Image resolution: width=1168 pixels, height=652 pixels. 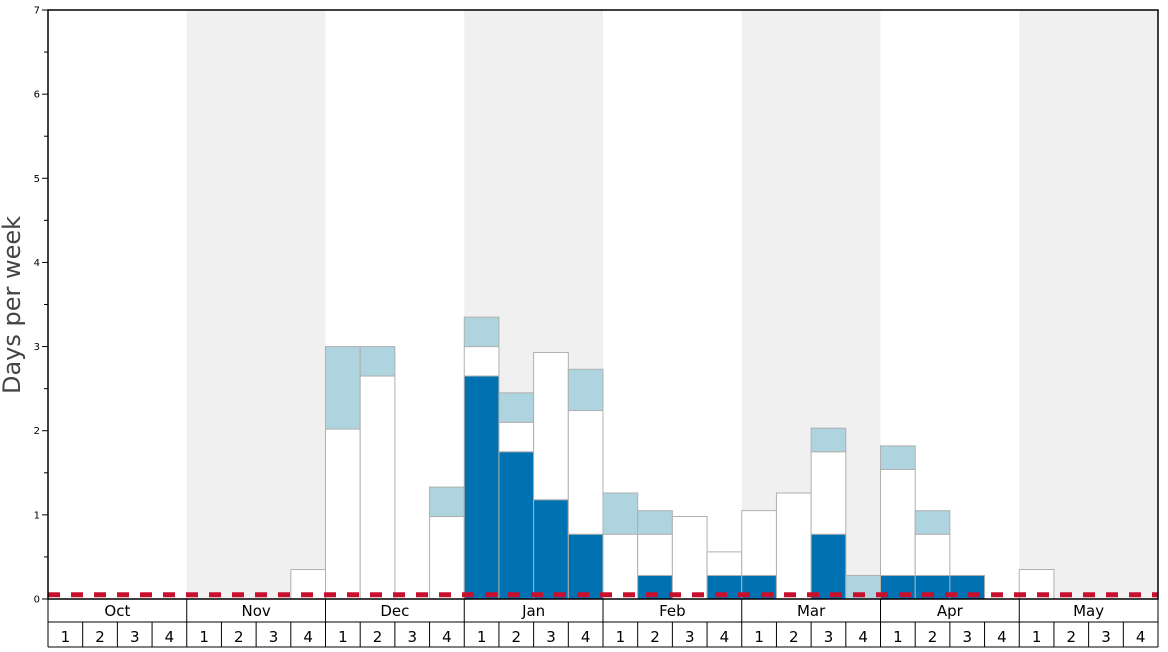 What do you see at coordinates (394, 611) in the screenshot?
I see `month-label: Dec` at bounding box center [394, 611].